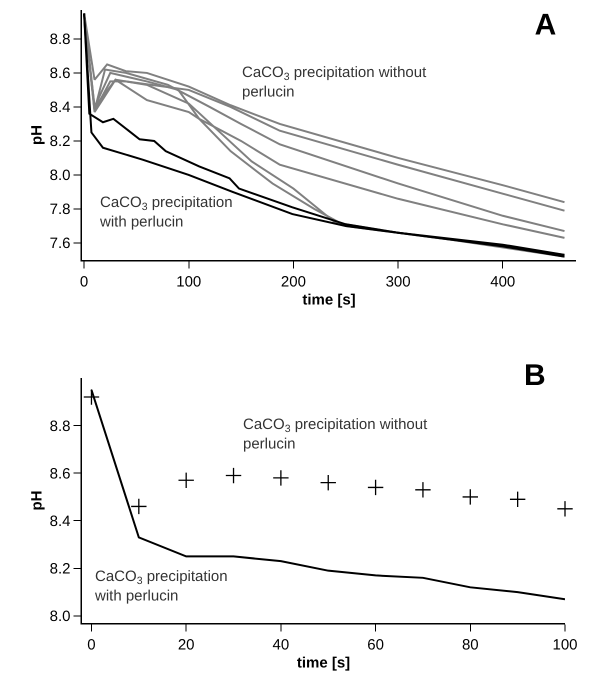 This screenshot has height=685, width=590. I want to click on x-tick-label: 60, so click(375, 645).